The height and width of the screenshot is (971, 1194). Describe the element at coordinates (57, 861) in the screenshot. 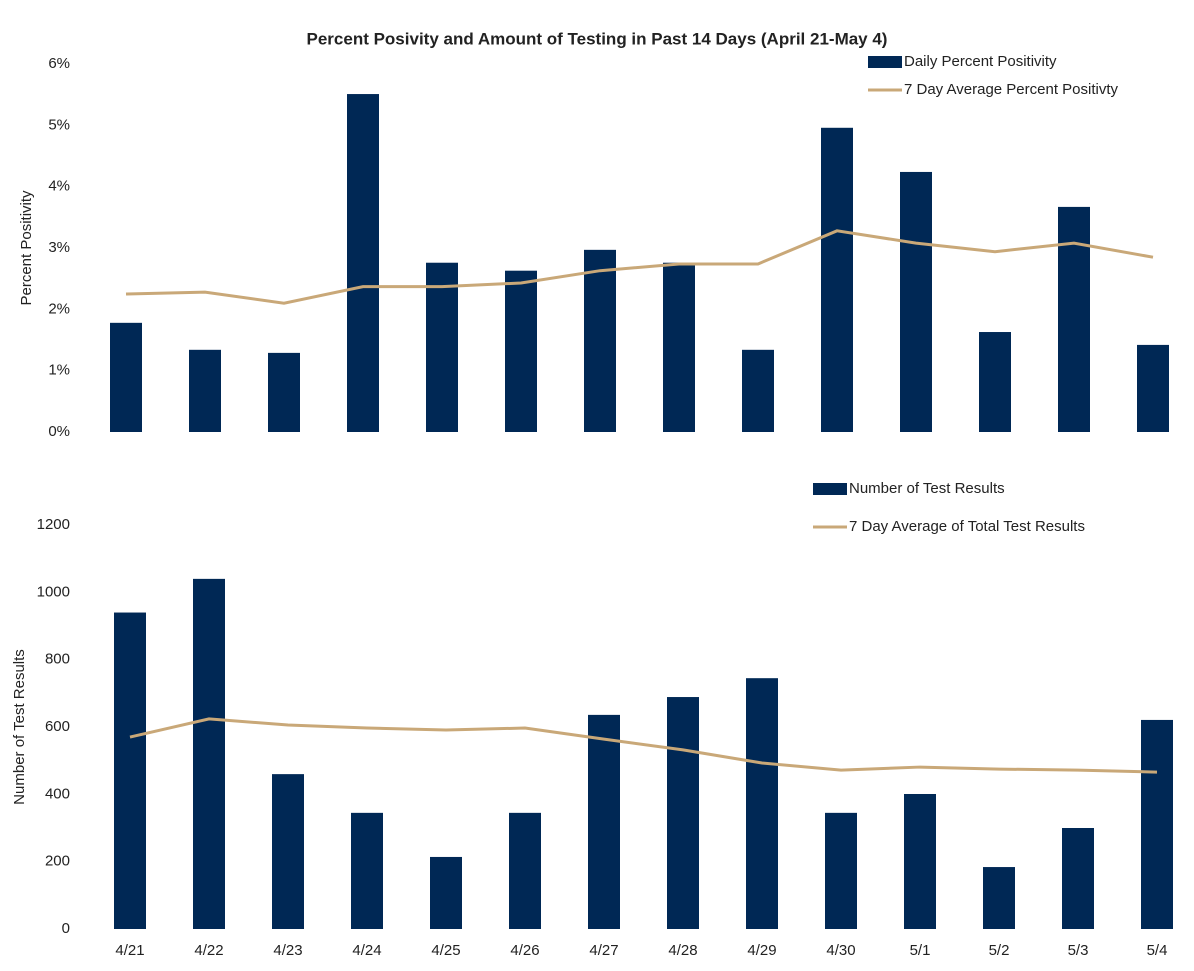

I see `y-tick-label: 200` at that location.